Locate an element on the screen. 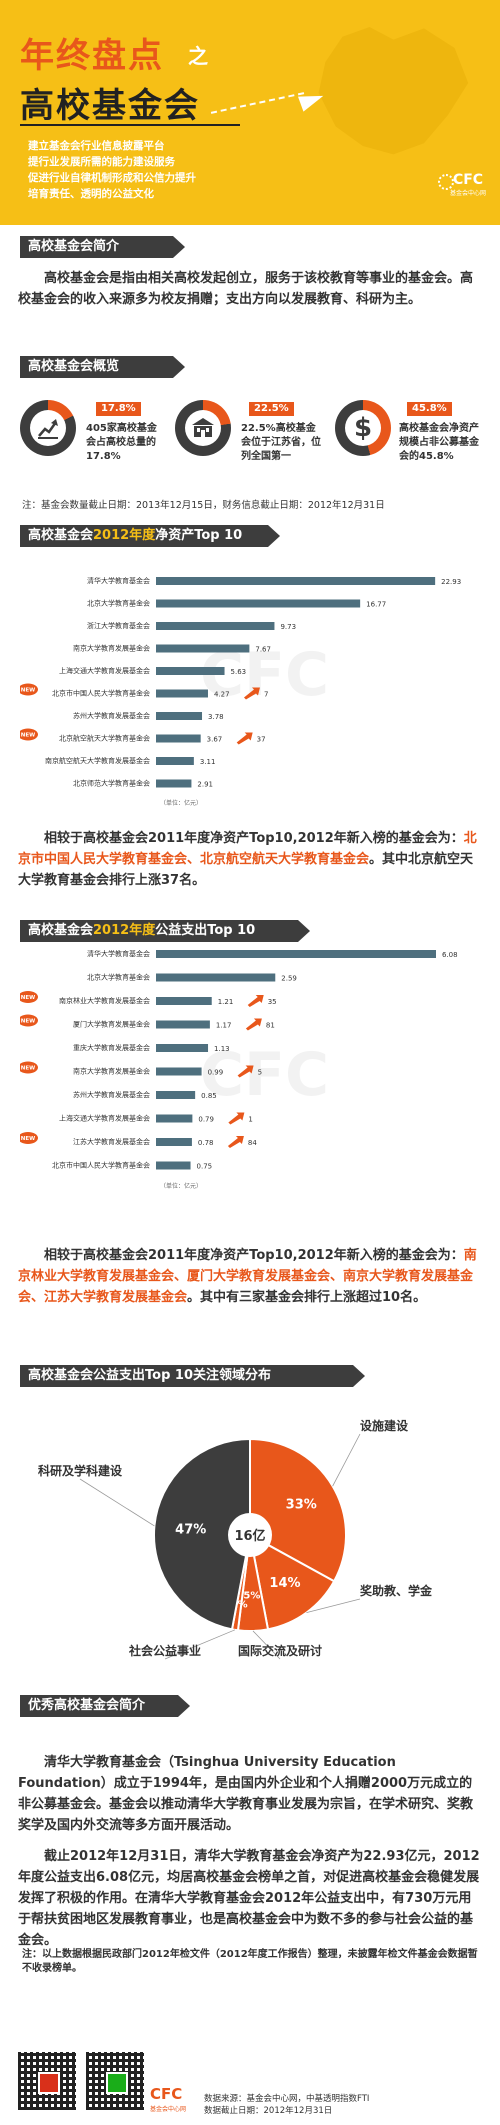  bar-value-label: 16.77 is located at coordinates (376, 605).